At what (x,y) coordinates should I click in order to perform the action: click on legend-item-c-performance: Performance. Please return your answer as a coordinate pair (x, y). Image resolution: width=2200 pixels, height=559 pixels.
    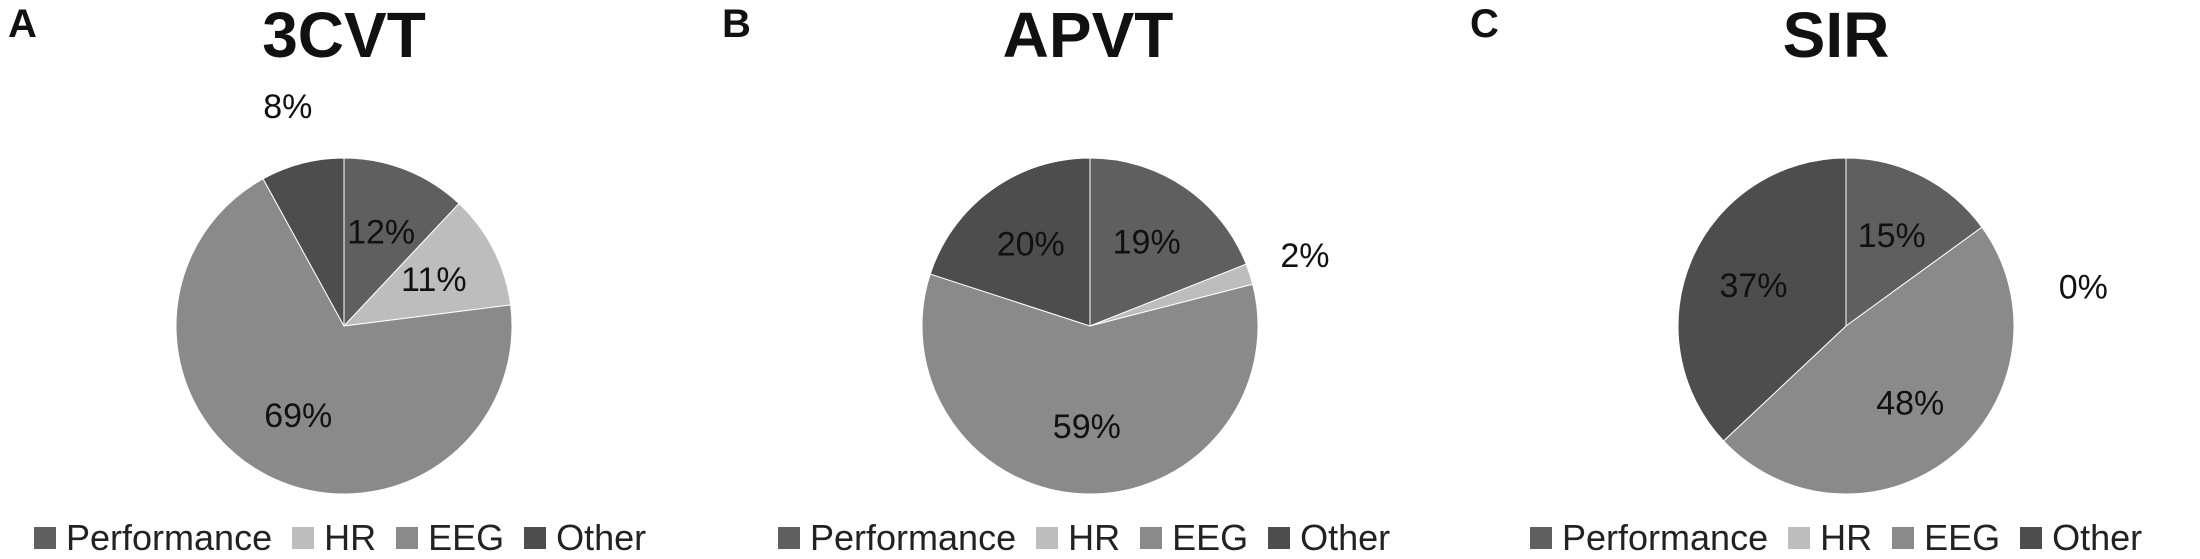
    Looking at the image, I should click on (1649, 538).